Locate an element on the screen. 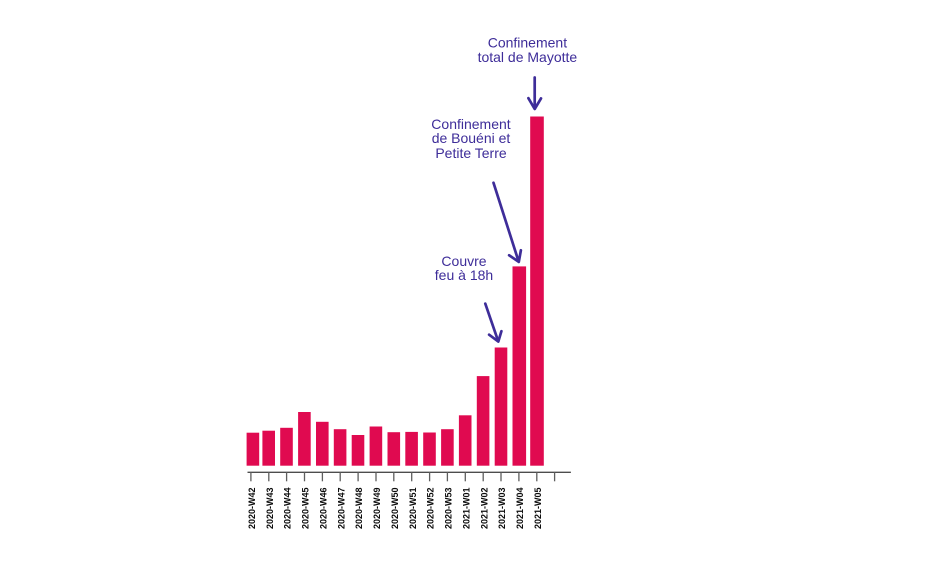  svg-text: de Bouéni et is located at coordinates (471, 138).